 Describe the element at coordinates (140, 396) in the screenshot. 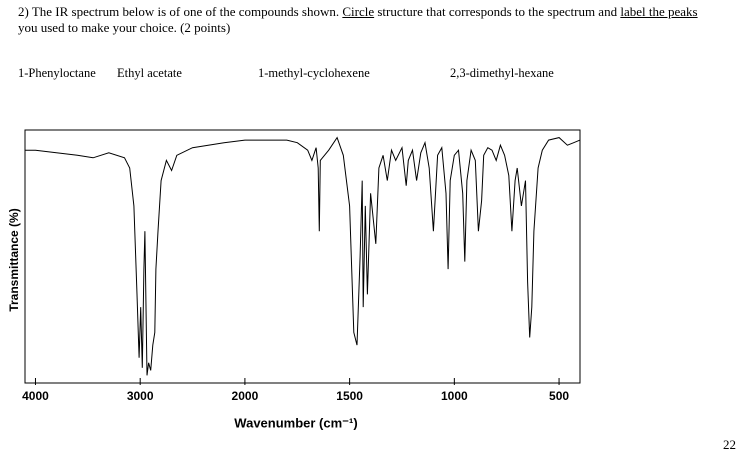

I see `x-tick-label: 3000` at that location.